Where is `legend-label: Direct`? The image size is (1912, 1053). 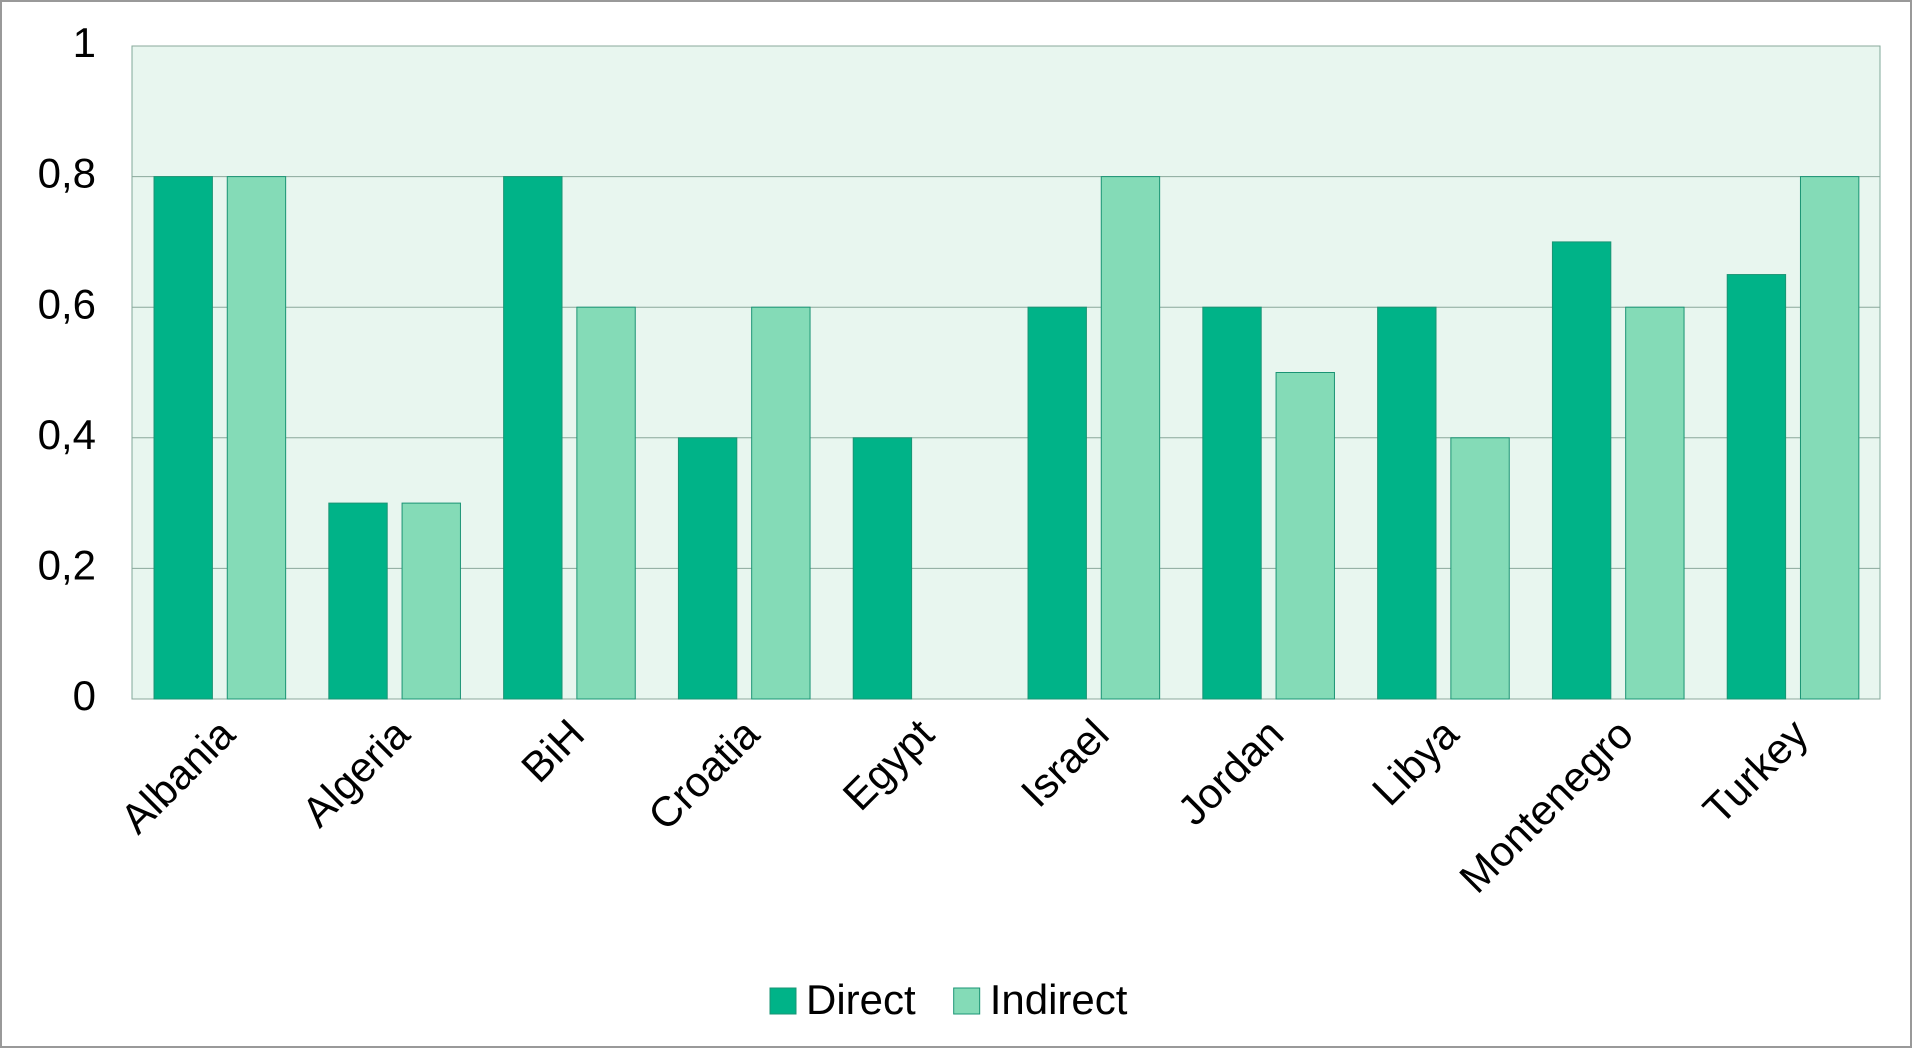 legend-label: Direct is located at coordinates (861, 999).